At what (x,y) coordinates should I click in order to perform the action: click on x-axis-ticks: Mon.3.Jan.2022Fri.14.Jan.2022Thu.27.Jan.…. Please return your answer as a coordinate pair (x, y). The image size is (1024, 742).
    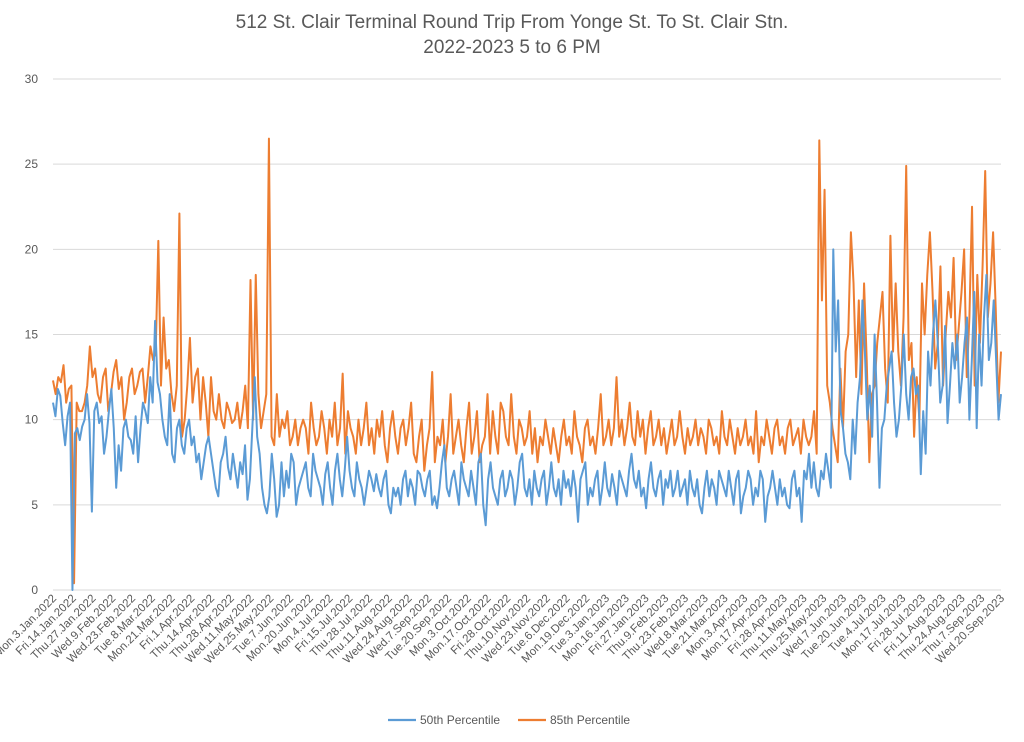
    Looking at the image, I should click on (503, 630).